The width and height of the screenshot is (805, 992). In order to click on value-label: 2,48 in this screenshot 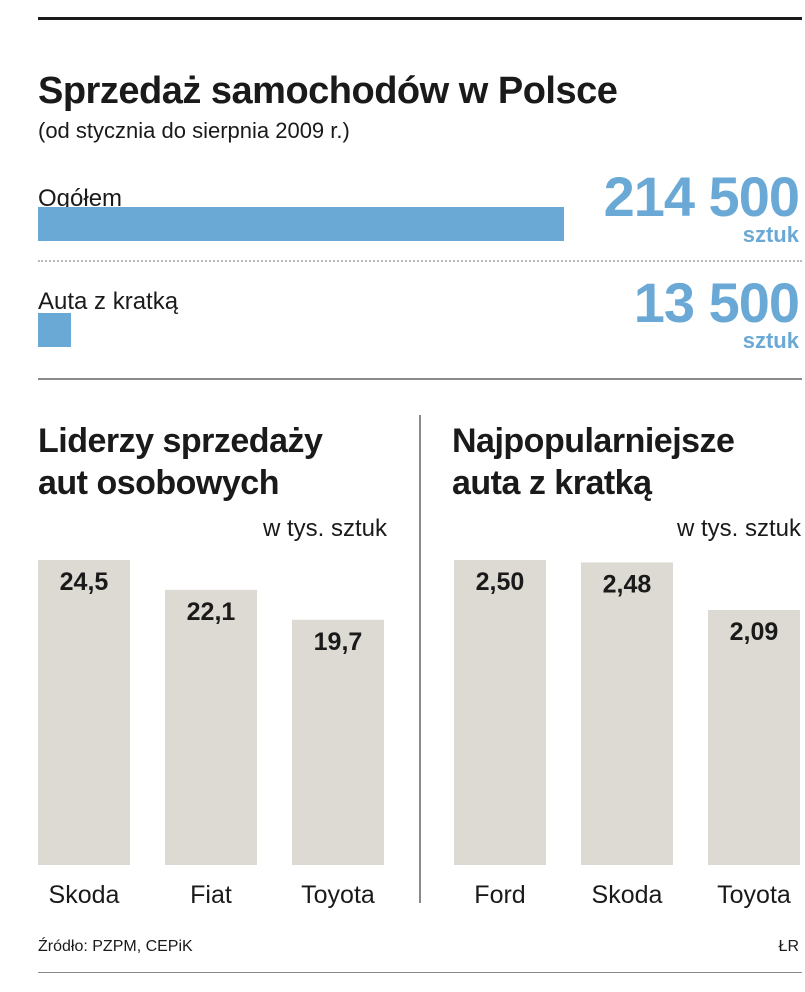, I will do `click(627, 584)`.